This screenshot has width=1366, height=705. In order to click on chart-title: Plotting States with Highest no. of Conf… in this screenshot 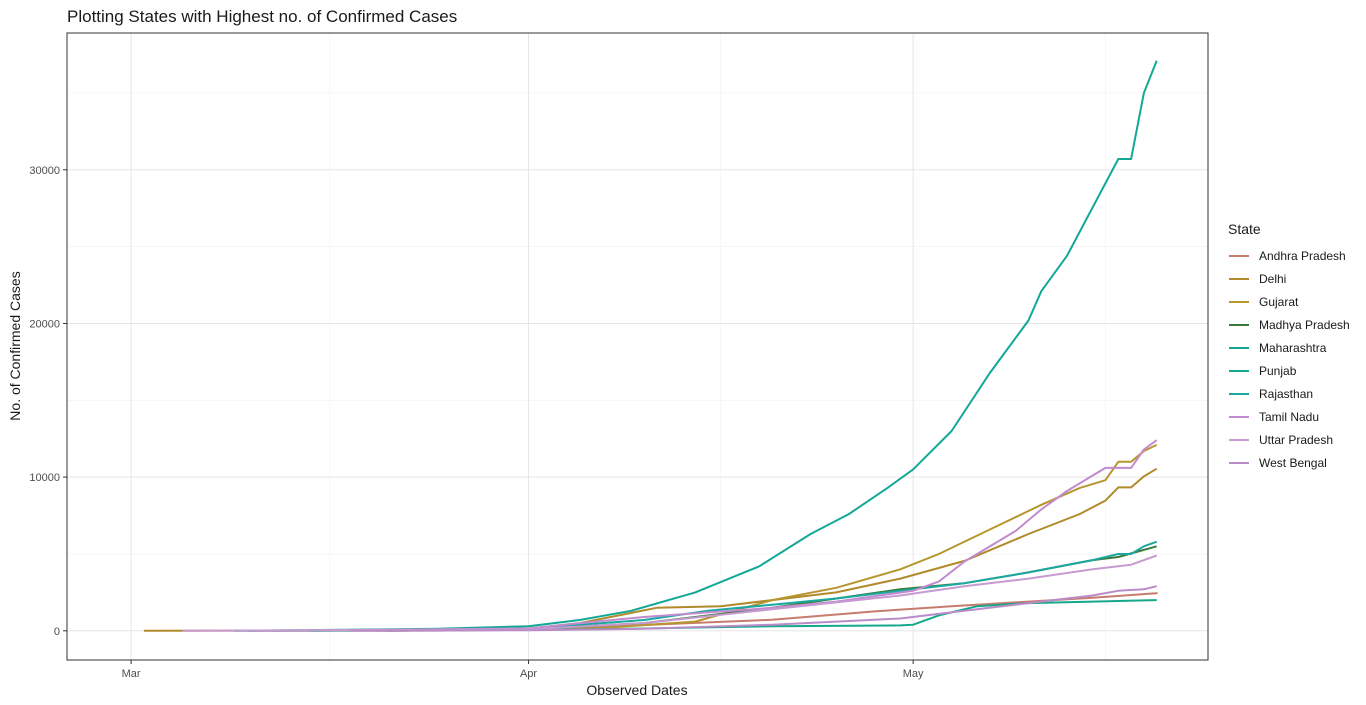, I will do `click(262, 16)`.